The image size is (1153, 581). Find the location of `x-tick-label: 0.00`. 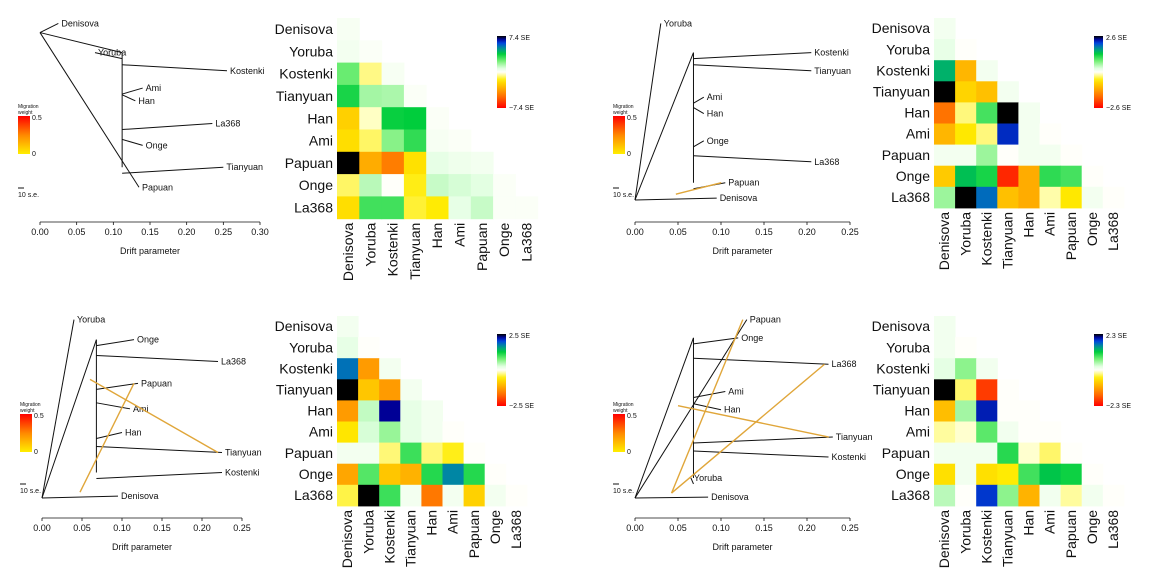

x-tick-label: 0.00 is located at coordinates (635, 232).